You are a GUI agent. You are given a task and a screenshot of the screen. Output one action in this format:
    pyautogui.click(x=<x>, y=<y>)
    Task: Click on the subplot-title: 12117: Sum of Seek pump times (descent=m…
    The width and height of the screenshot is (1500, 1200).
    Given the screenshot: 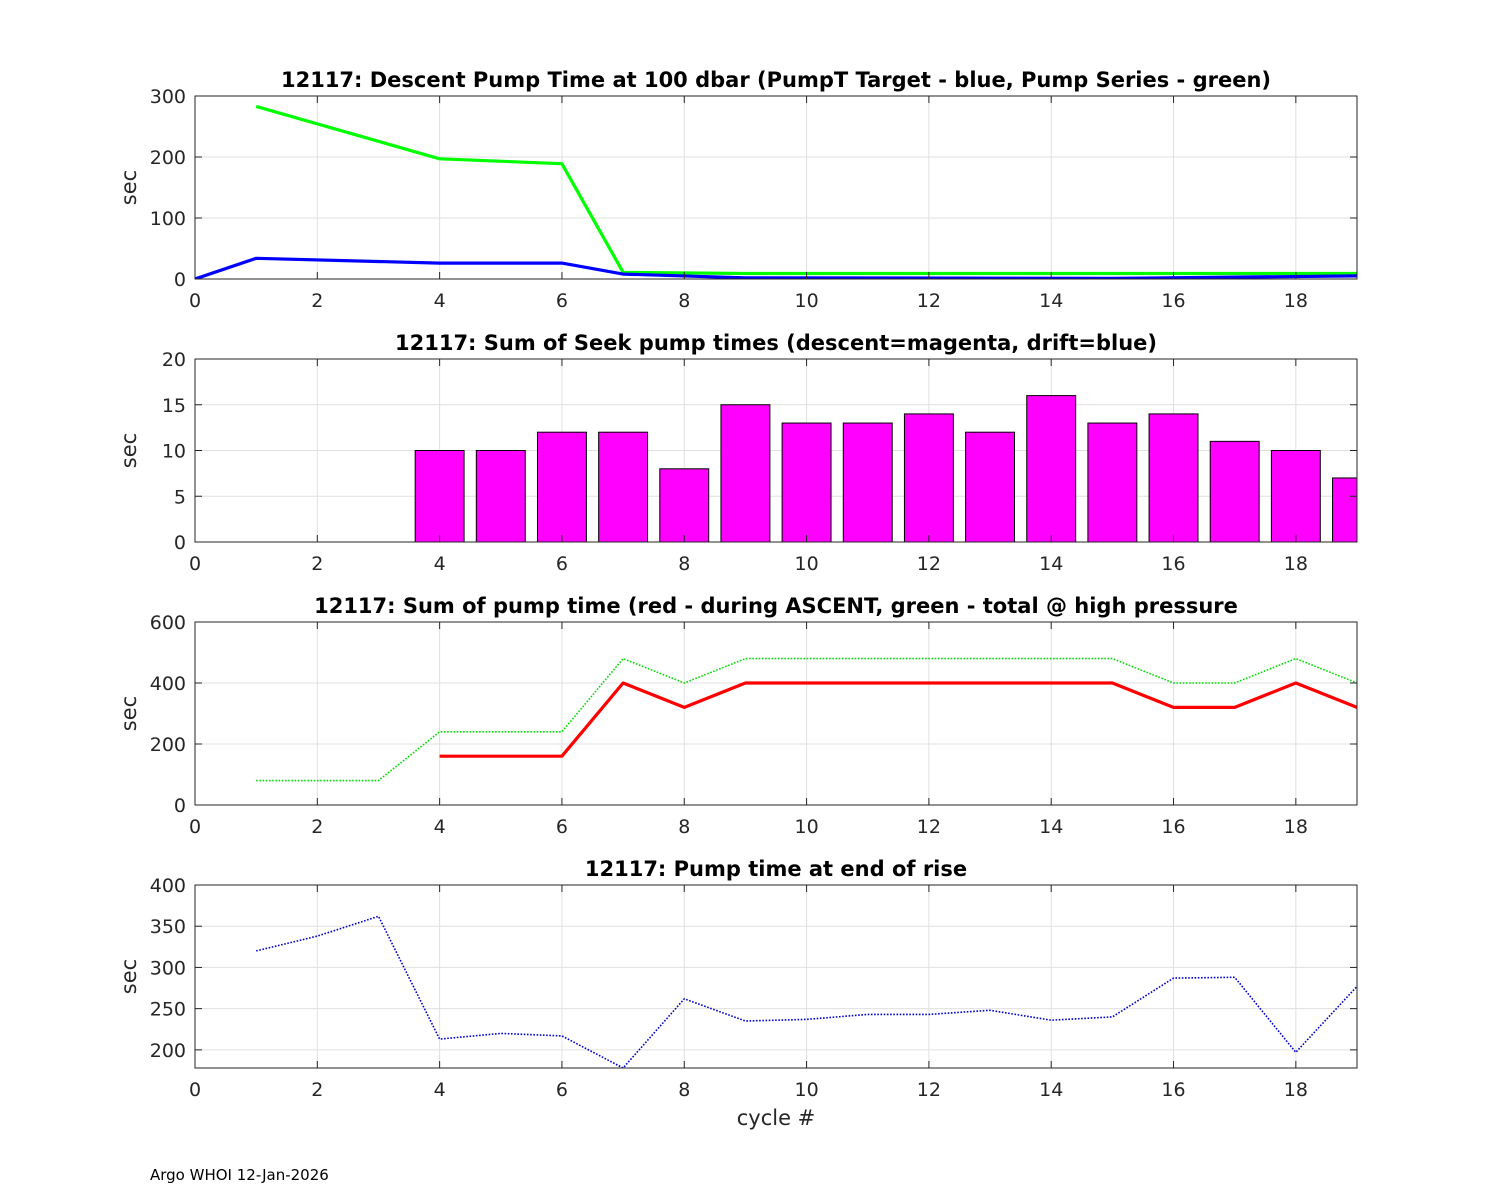 What is the action you would take?
    pyautogui.click(x=776, y=343)
    